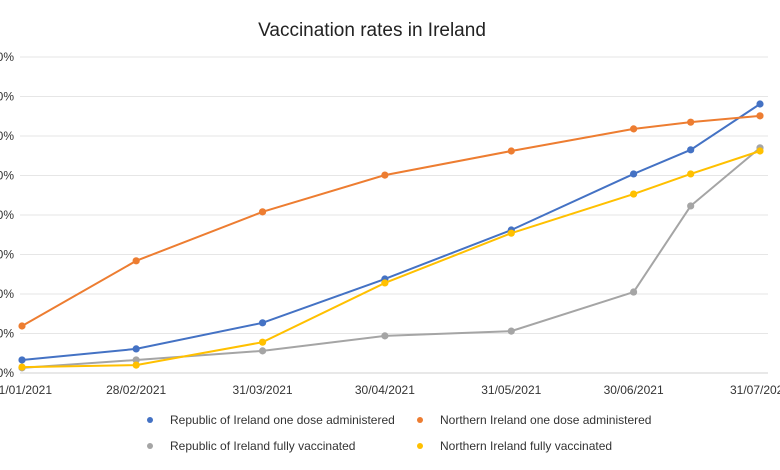  What do you see at coordinates (262, 446) in the screenshot?
I see `legend-label: Republic of Ireland fully vaccinated` at bounding box center [262, 446].